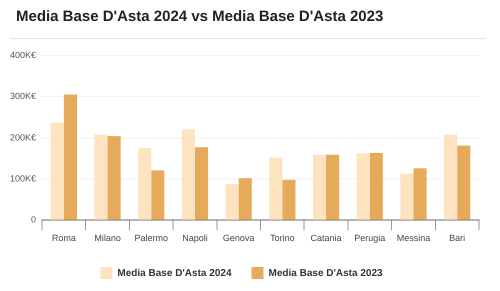 The image size is (500, 291). Describe the element at coordinates (326, 238) in the screenshot. I see `x-tick-label: Catania` at that location.